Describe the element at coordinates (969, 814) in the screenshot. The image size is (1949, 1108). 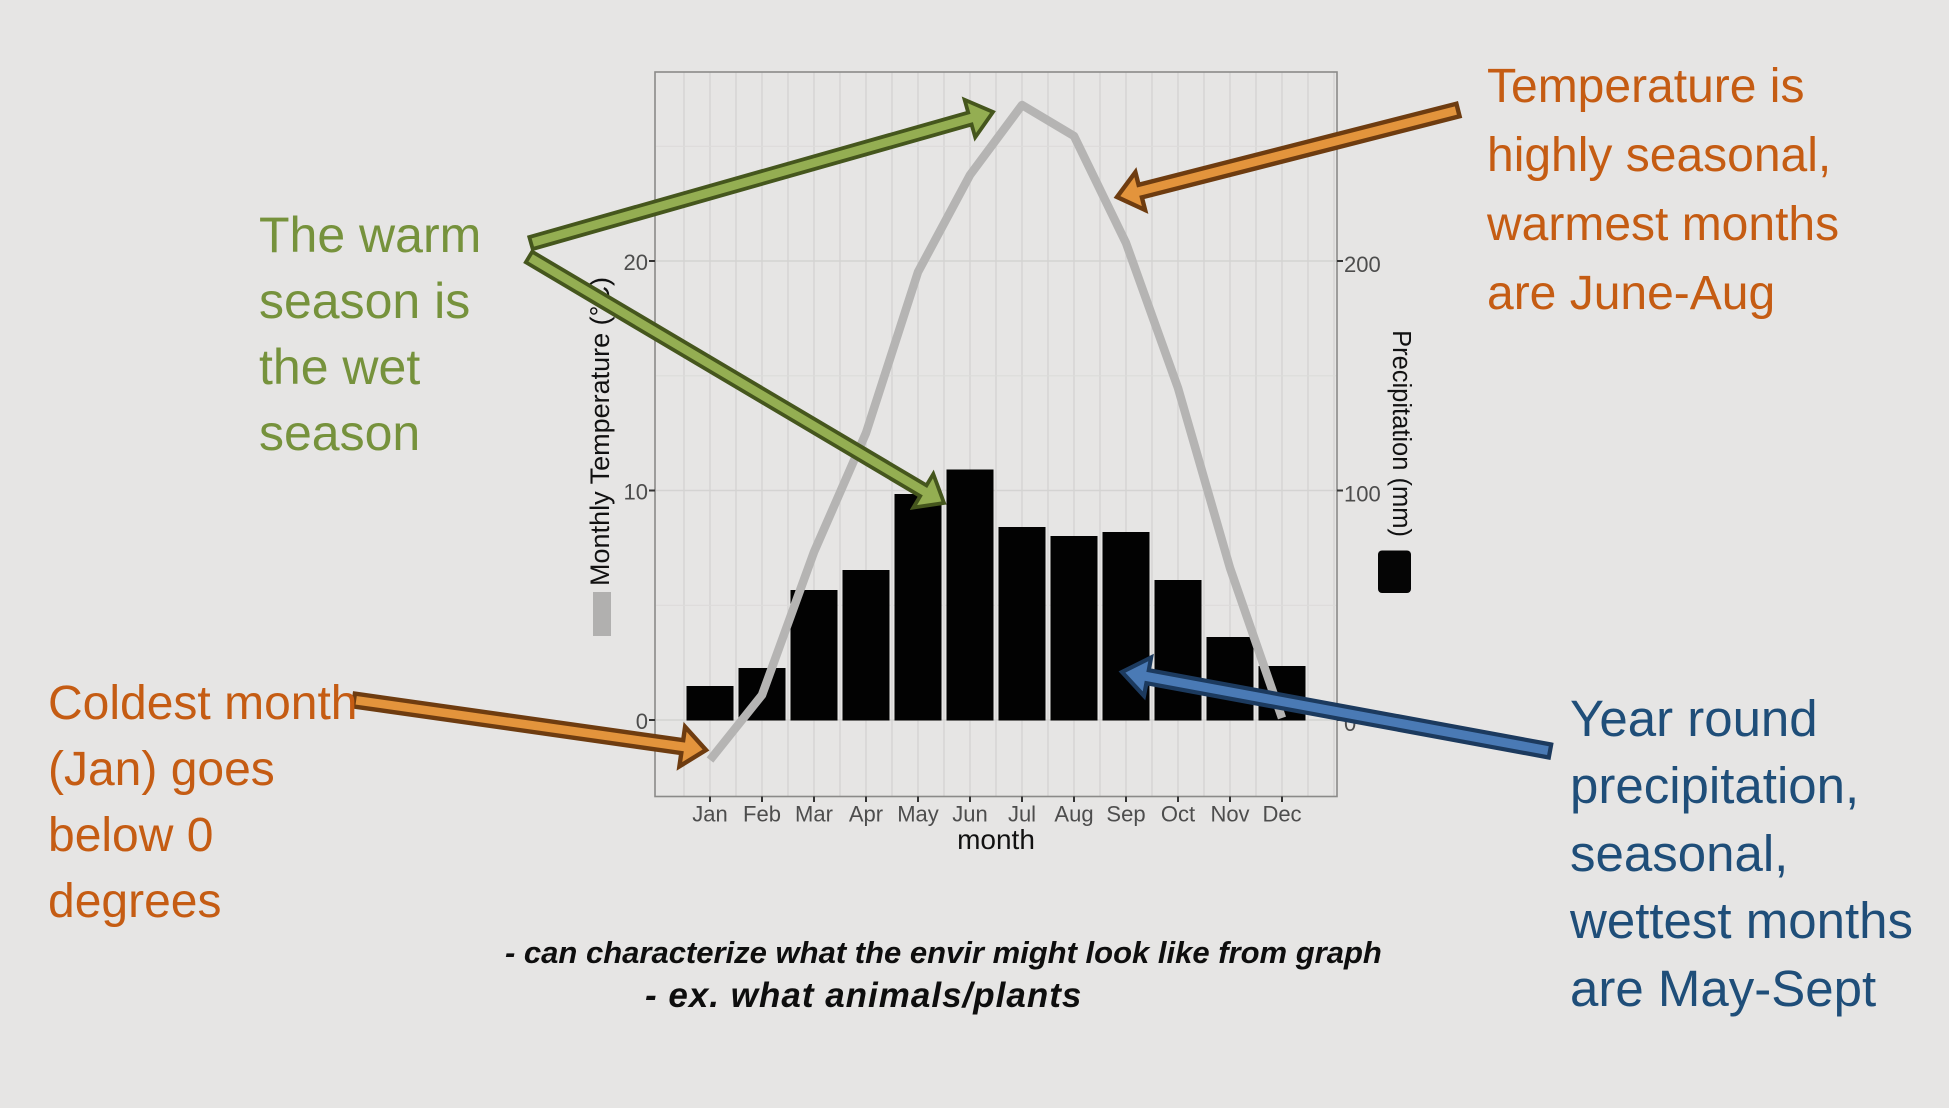
I see `svg-text: Jun` at that location.